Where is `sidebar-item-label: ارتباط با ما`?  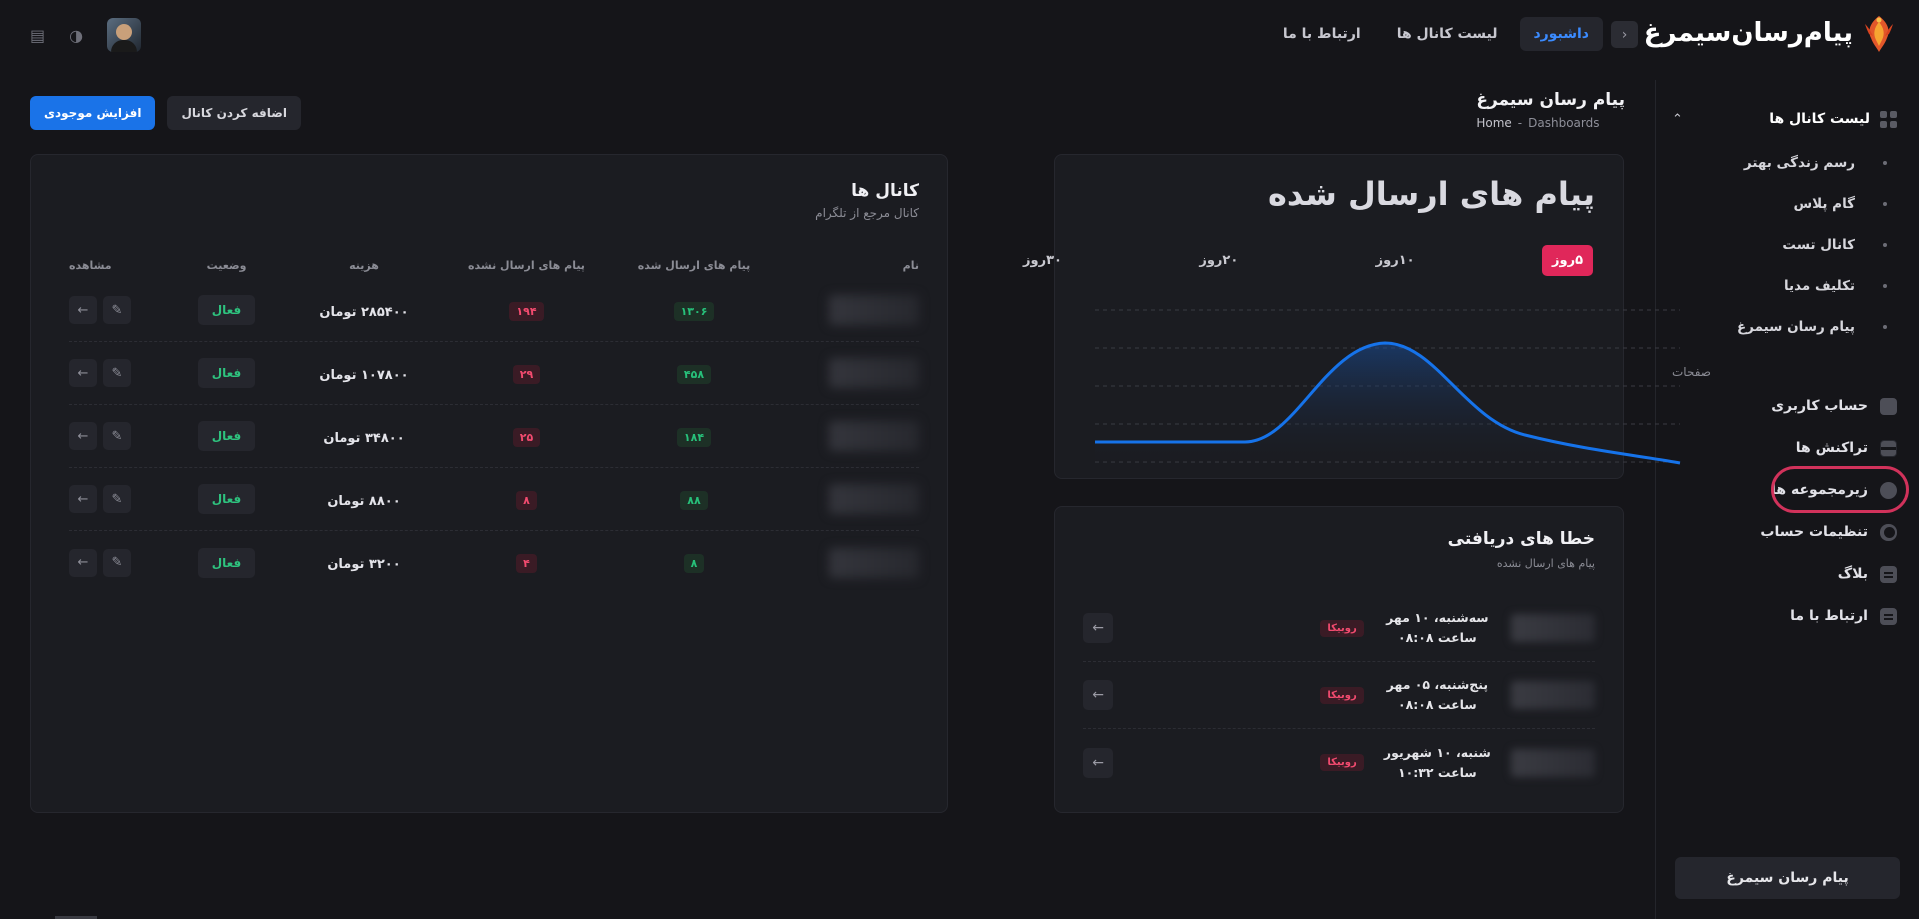 sidebar-item-label: ارتباط با ما is located at coordinates (1829, 616).